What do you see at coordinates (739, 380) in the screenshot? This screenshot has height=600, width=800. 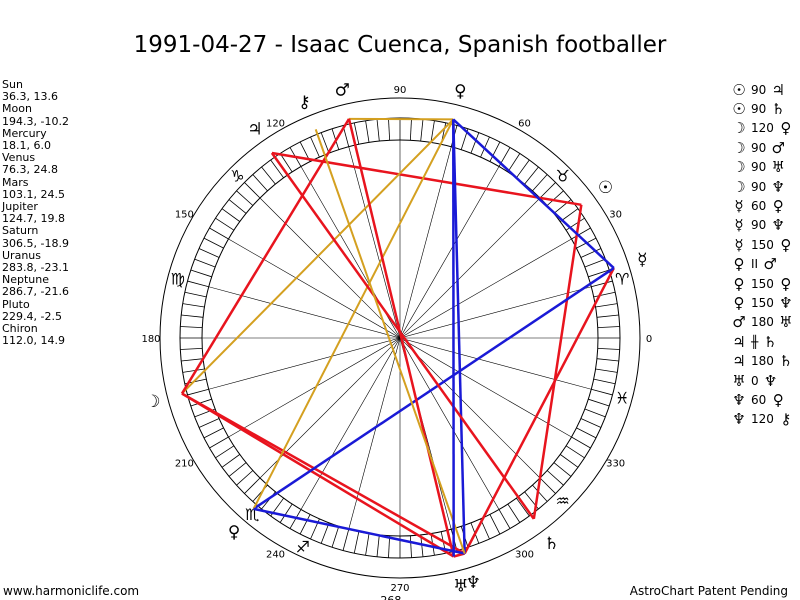 I see `aspect-planet-a: ♅` at bounding box center [739, 380].